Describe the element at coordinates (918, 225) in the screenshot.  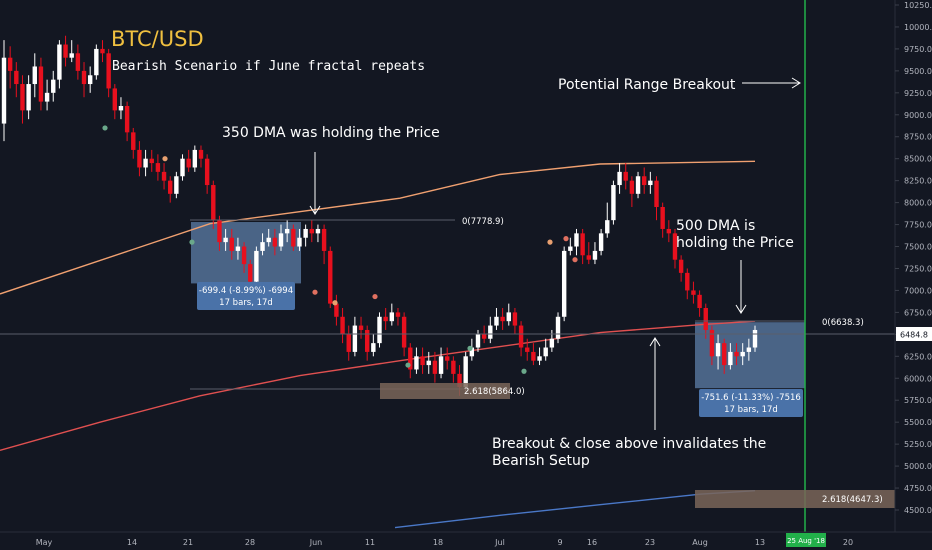
I see `y-tick-label: 7750.0` at that location.